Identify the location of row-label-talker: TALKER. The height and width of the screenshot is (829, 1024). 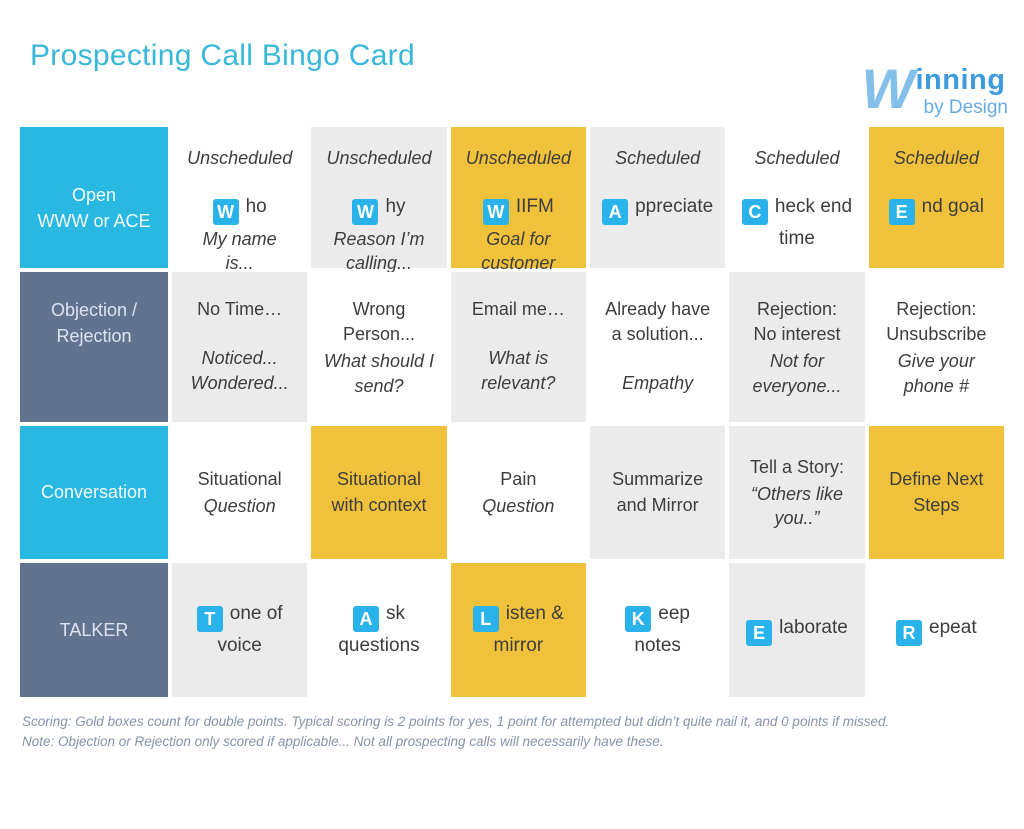
(94, 630).